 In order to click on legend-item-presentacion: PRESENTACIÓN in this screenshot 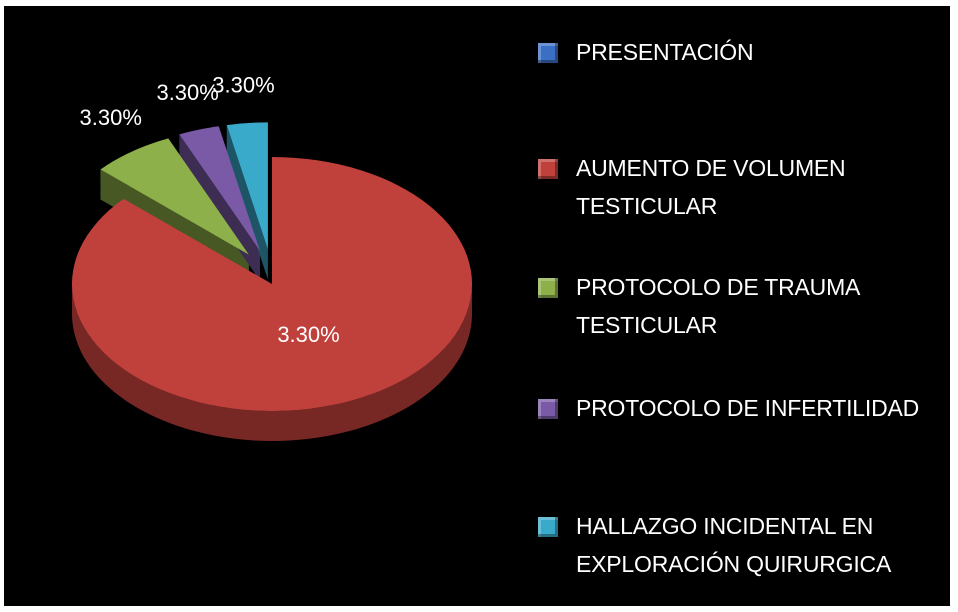, I will do `click(743, 55)`.